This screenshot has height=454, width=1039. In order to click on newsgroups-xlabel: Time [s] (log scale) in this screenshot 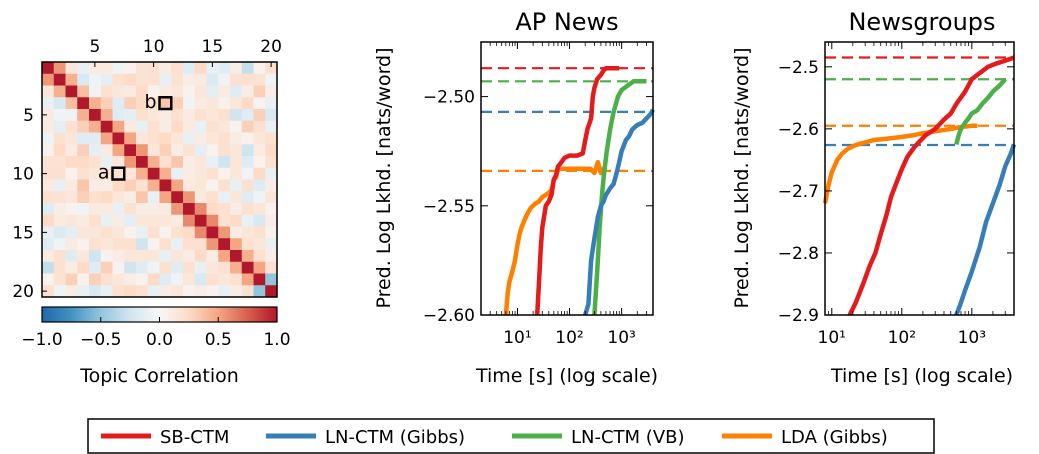, I will do `click(921, 376)`.